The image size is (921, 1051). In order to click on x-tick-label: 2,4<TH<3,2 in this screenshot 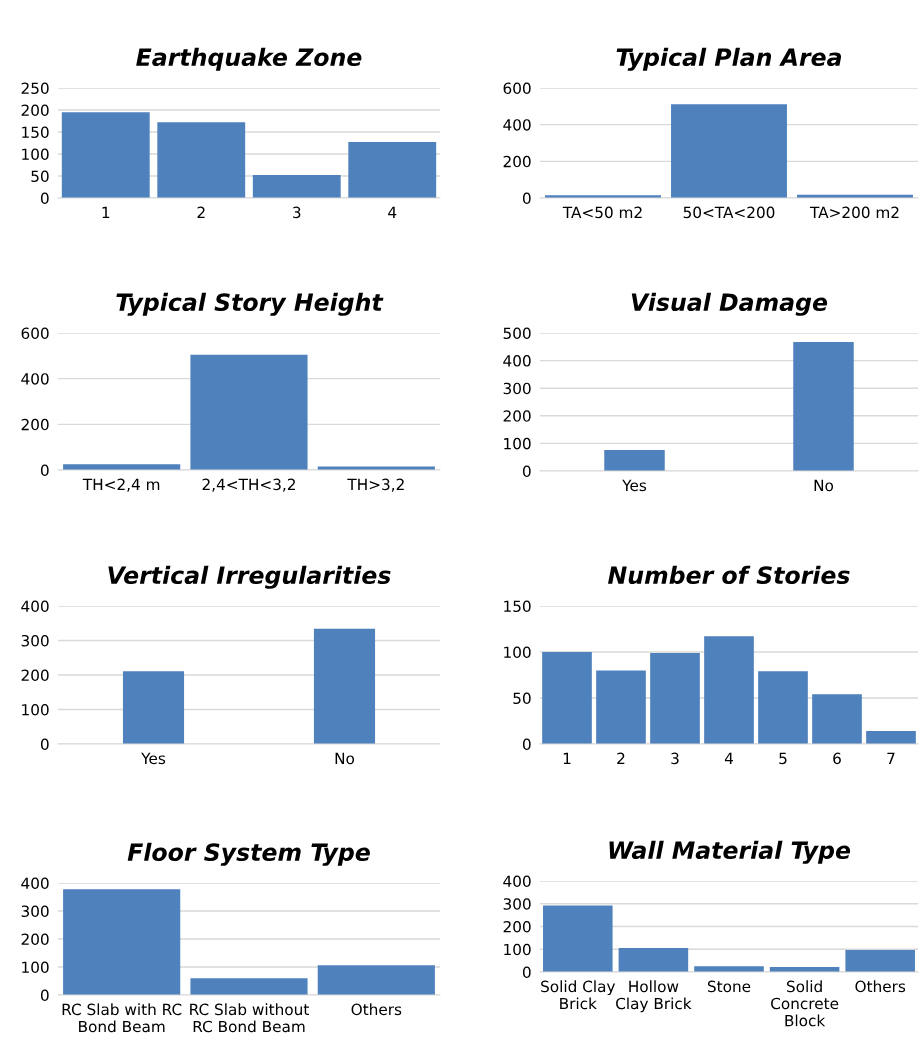, I will do `click(248, 485)`.